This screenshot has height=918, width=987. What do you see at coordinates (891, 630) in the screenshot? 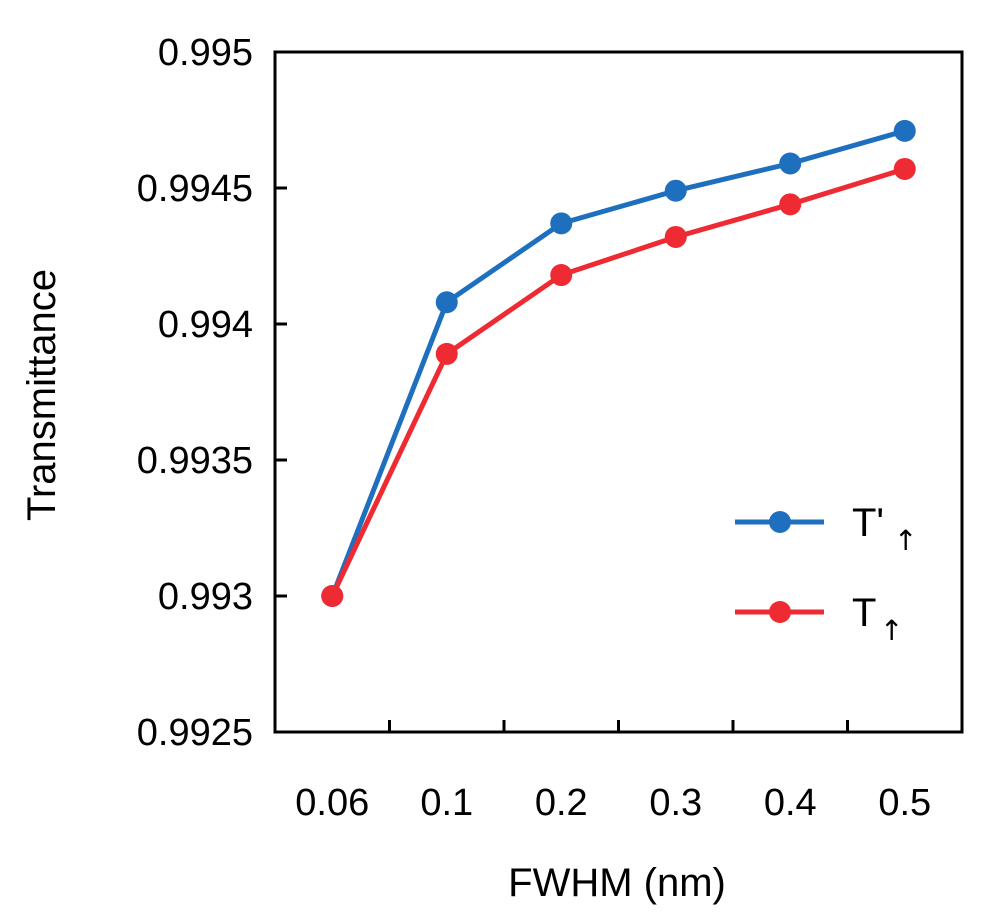
I see `legend-label-subscript-1: ↑` at bounding box center [891, 630].